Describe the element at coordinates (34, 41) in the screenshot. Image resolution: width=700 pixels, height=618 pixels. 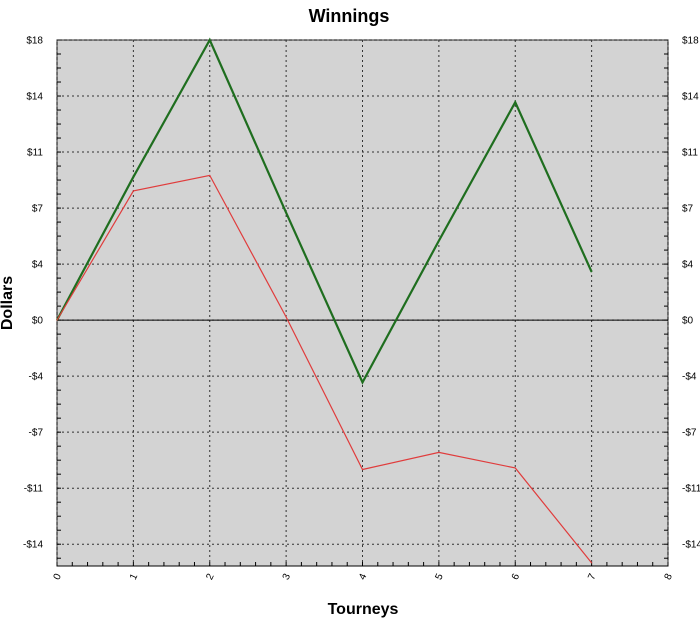
I see `y-tick-label-left: $18` at that location.